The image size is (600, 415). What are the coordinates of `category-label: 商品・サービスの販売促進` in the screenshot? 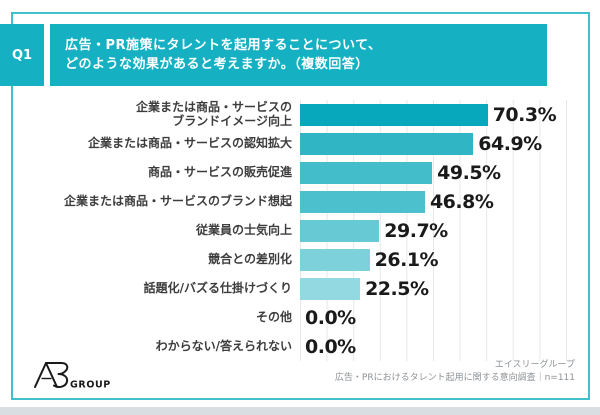 It's located at (219, 171).